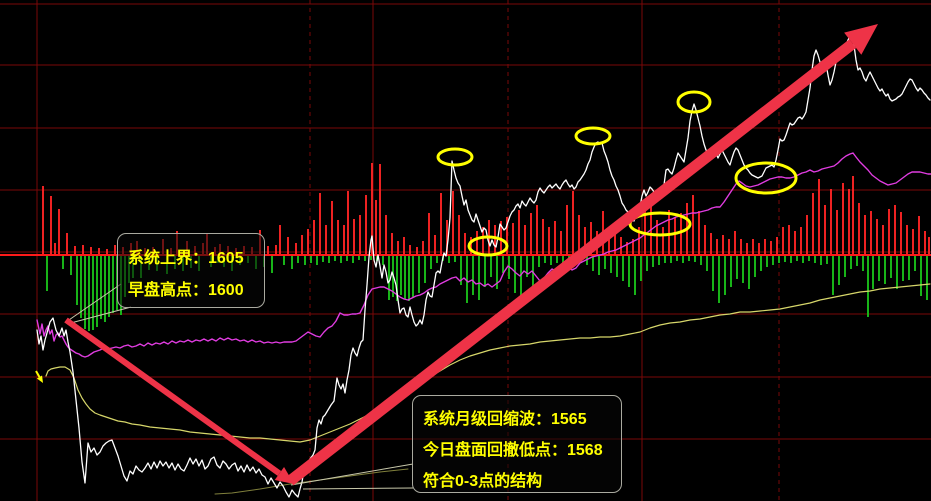 The image size is (931, 501). Describe the element at coordinates (38, 374) in the screenshot. I see `signal-marker-arrow-shaft` at that location.